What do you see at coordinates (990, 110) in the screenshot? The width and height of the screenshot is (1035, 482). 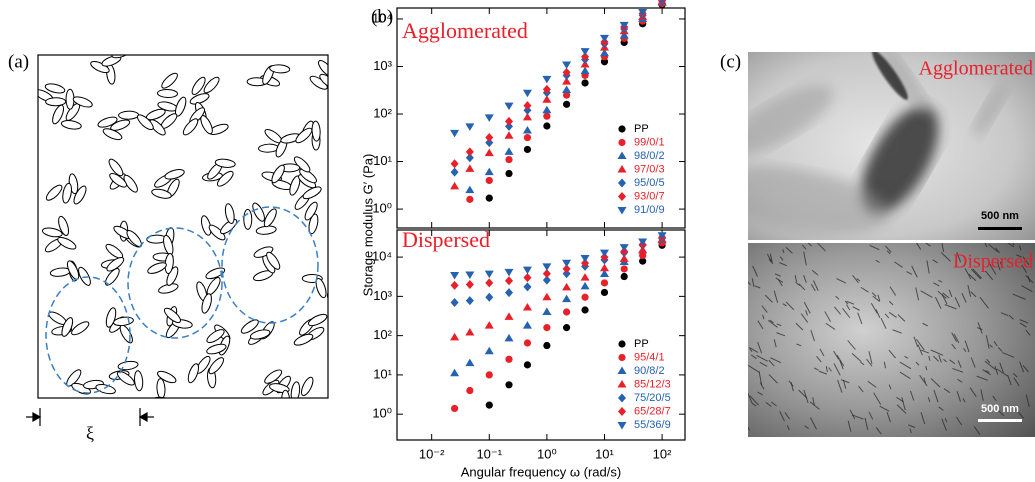 I see `tem-feature` at bounding box center [990, 110].